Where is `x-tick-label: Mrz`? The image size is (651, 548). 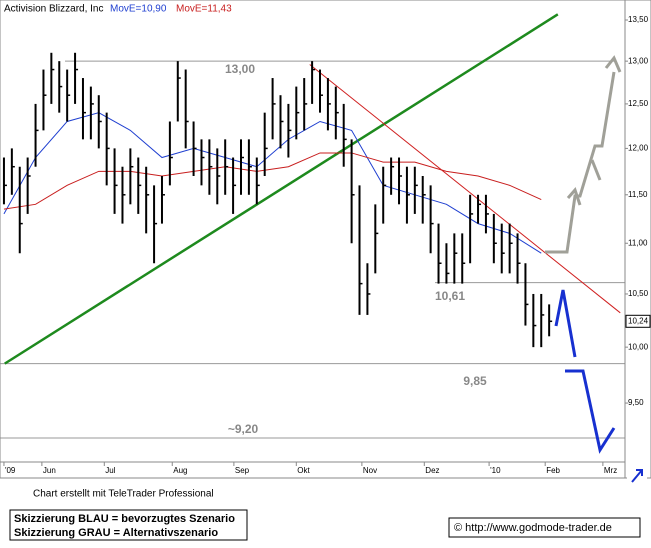
x-tick-label: Mrz is located at coordinates (610, 470).